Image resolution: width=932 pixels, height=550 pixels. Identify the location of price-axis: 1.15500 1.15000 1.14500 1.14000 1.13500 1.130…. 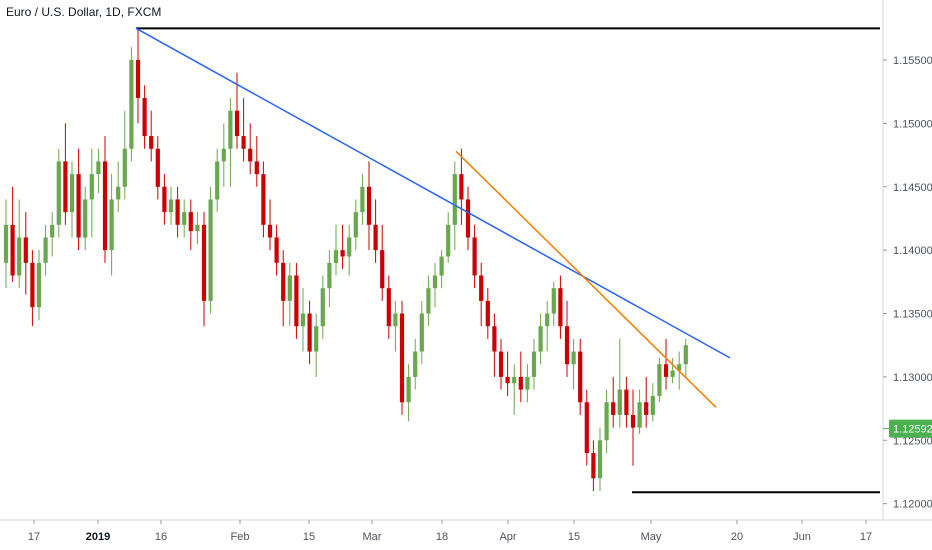
(907, 260).